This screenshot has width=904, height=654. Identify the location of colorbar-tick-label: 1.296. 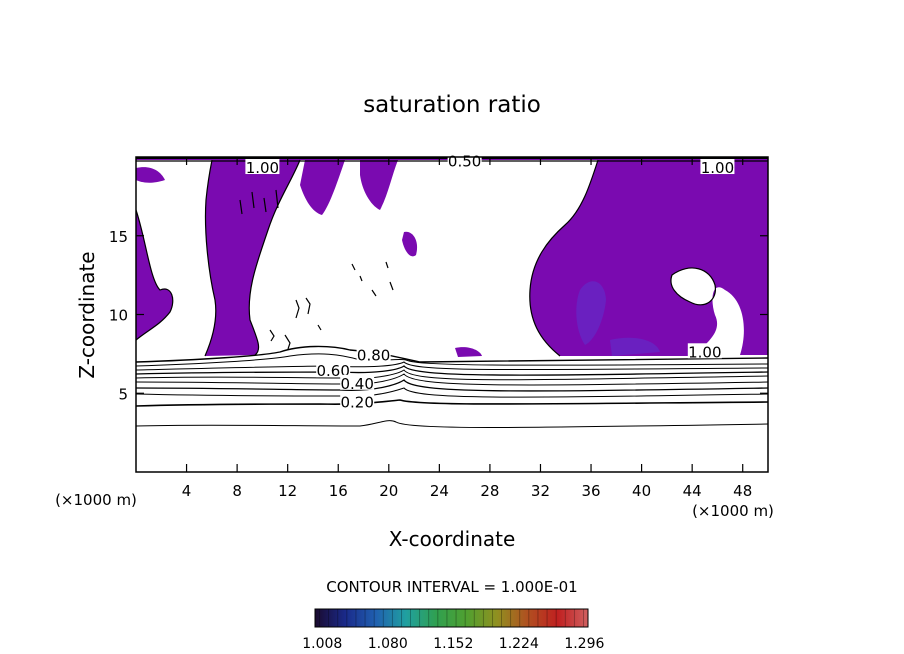
(584, 644).